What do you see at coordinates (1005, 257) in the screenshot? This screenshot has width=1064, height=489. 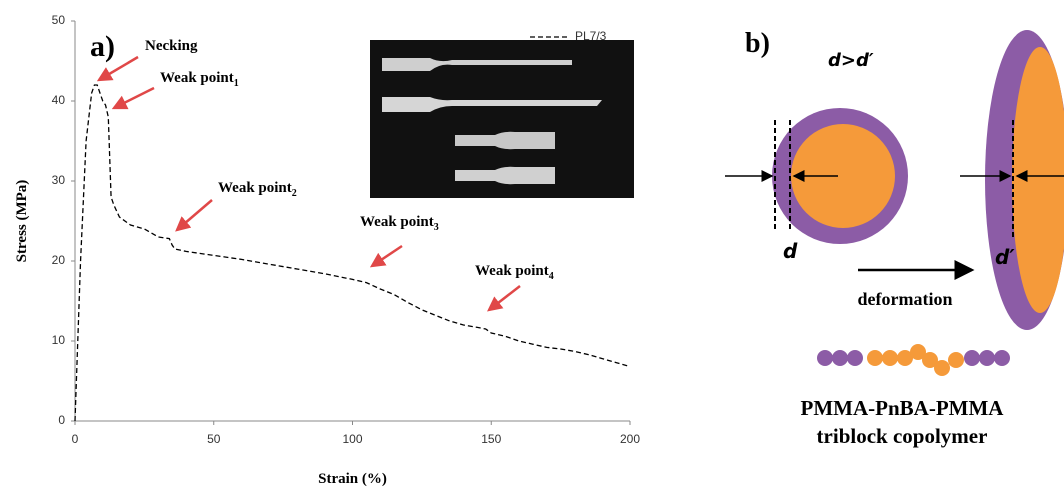 I see `d-prime-label: d′` at bounding box center [1005, 257].